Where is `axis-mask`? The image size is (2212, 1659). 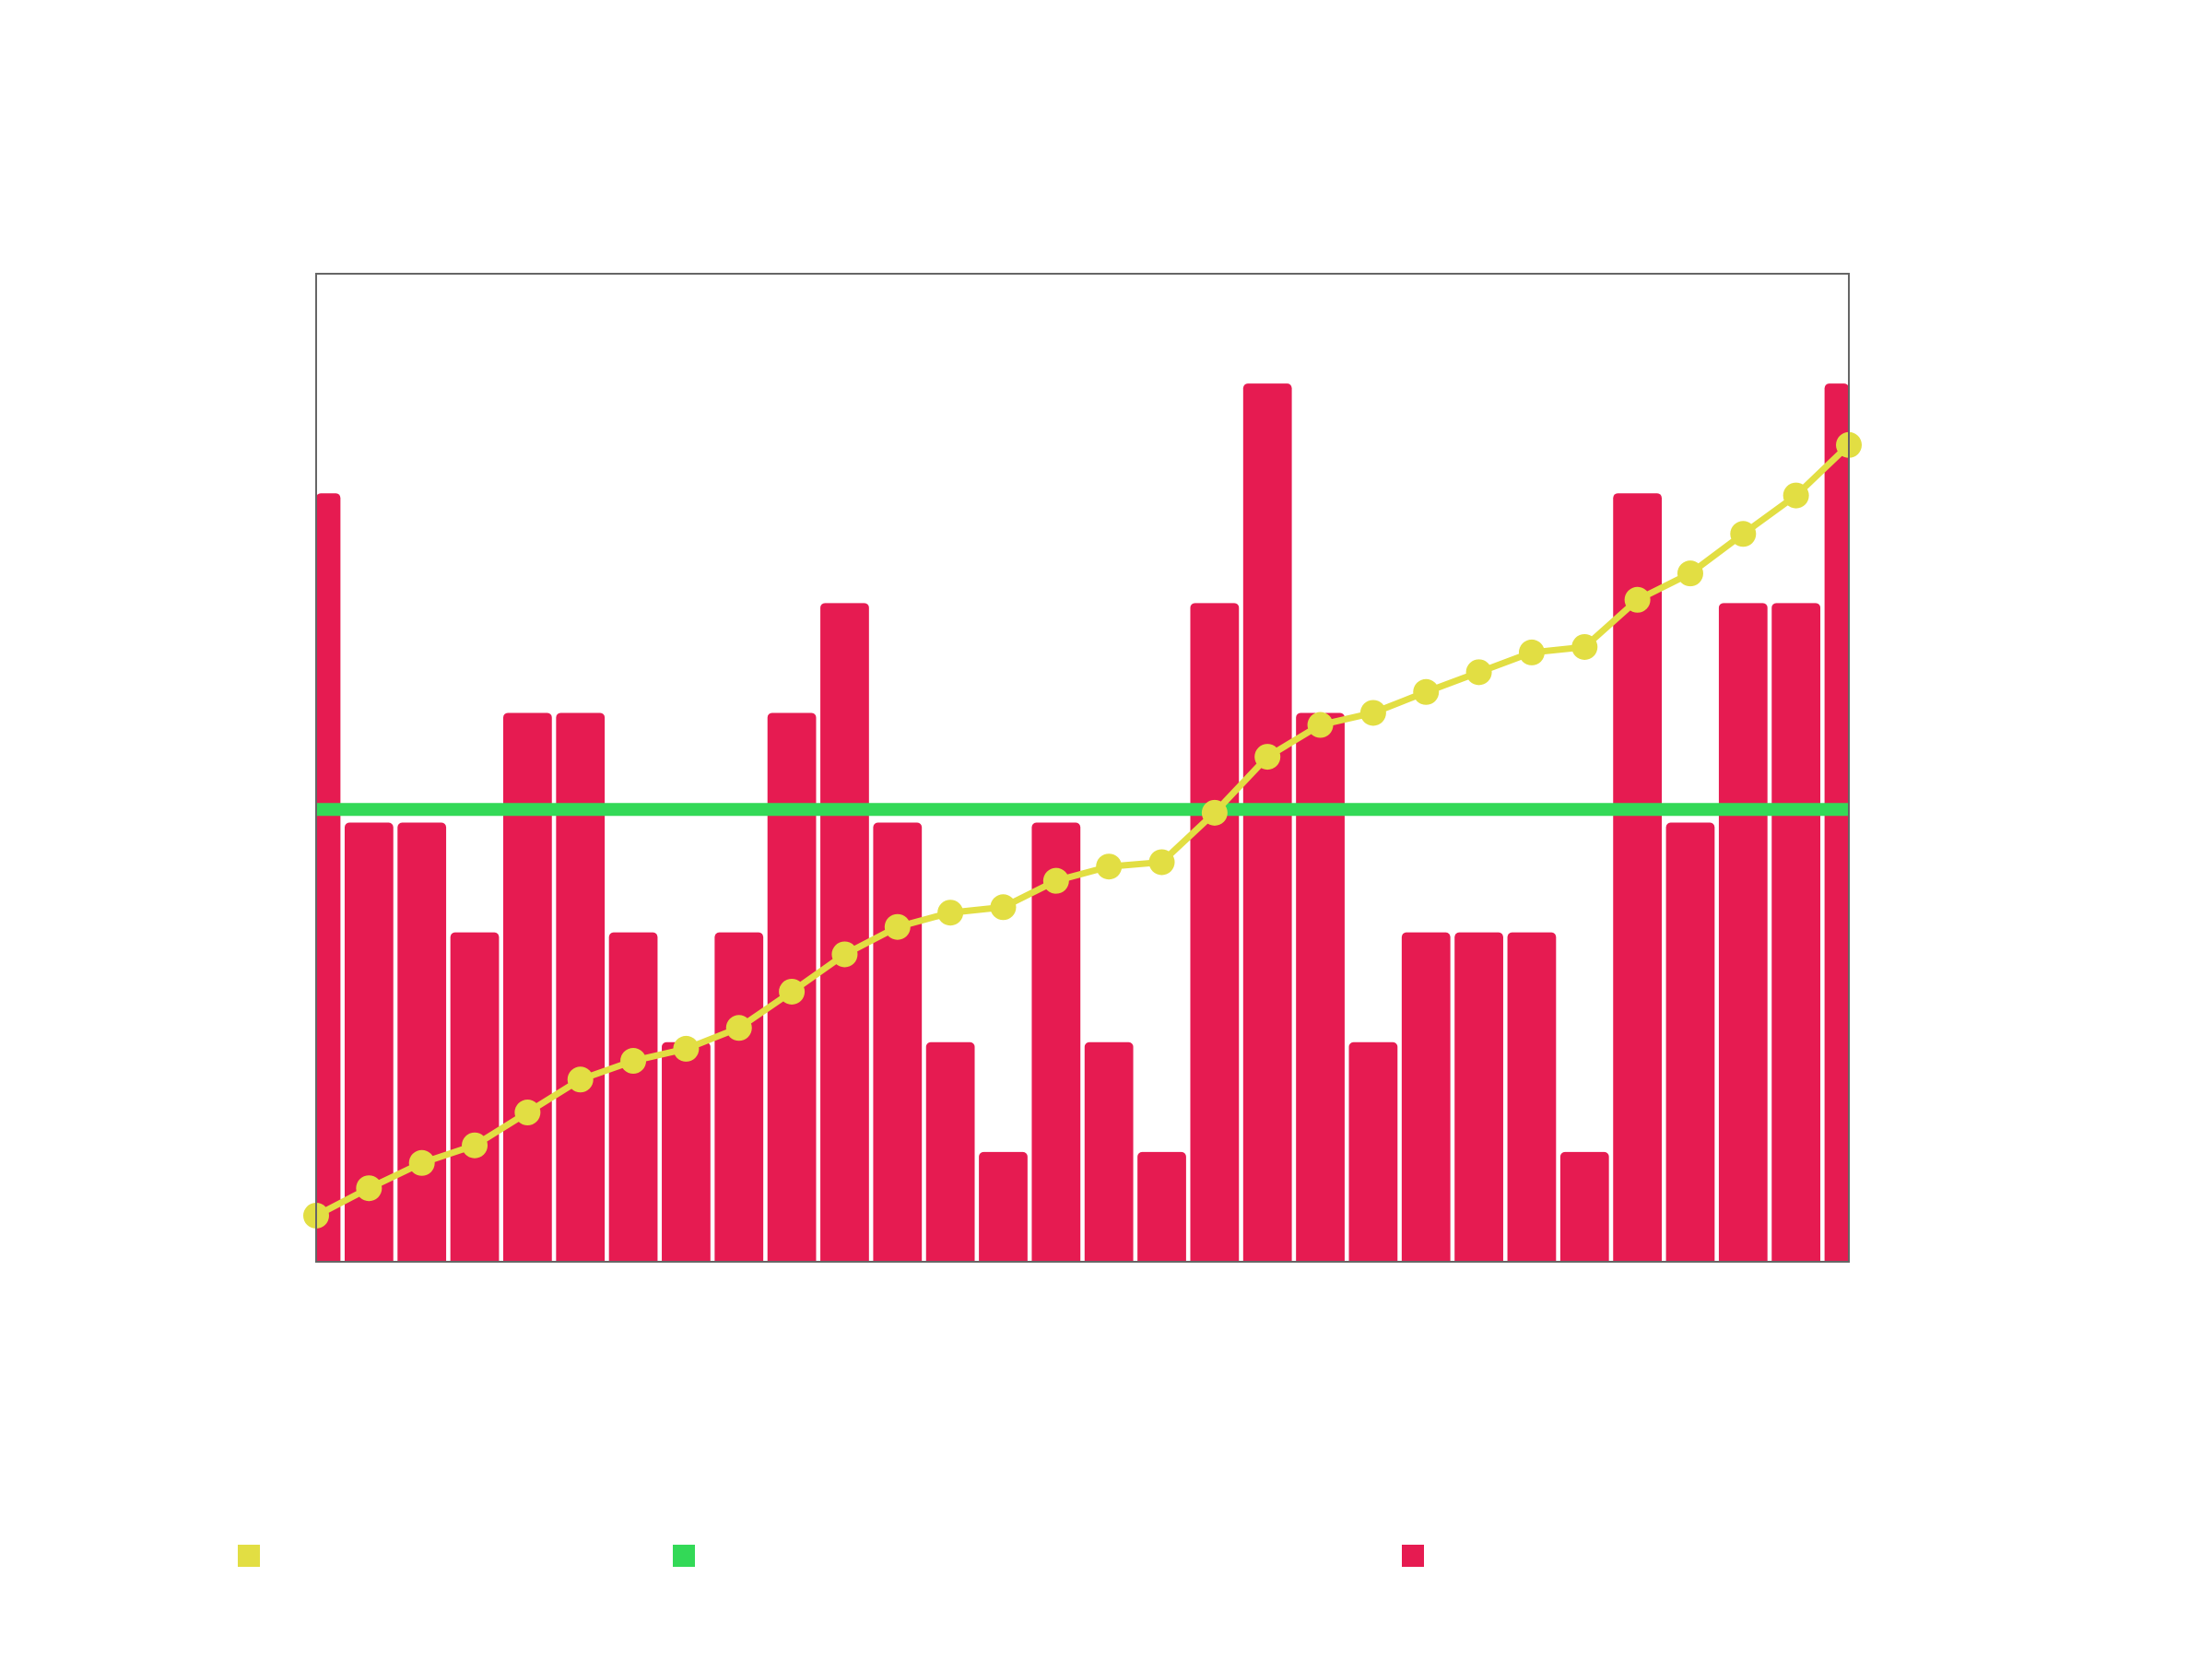 axis-mask is located at coordinates (1082, 1267).